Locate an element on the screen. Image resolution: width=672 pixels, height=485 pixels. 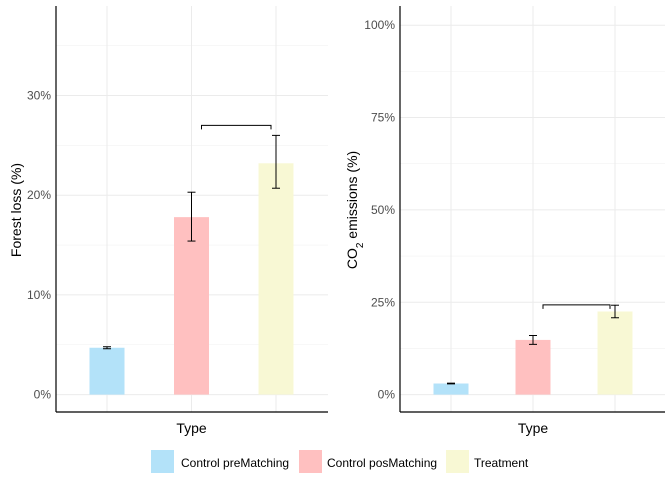
legend-item: Treatment is located at coordinates (487, 461).